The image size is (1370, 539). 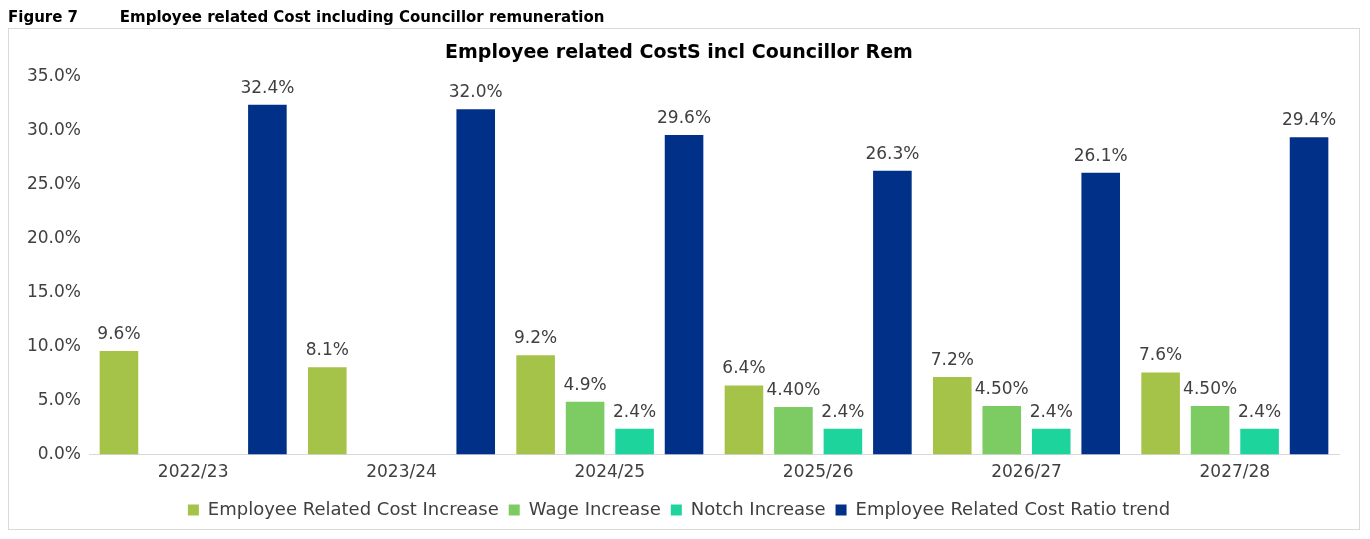 What do you see at coordinates (475, 91) in the screenshot?
I see `data-label: 32.0%` at bounding box center [475, 91].